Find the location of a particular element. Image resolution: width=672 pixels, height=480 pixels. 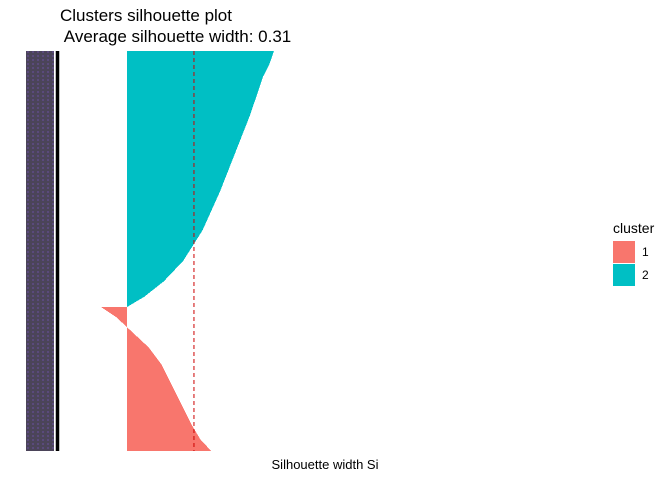

legend-item-2: 2 is located at coordinates (633, 275).